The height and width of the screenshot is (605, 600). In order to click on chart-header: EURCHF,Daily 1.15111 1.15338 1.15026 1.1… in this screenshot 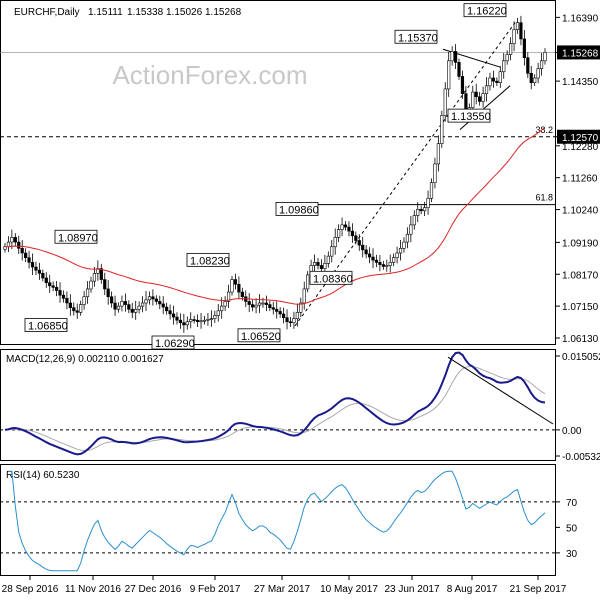, I will do `click(128, 12)`.